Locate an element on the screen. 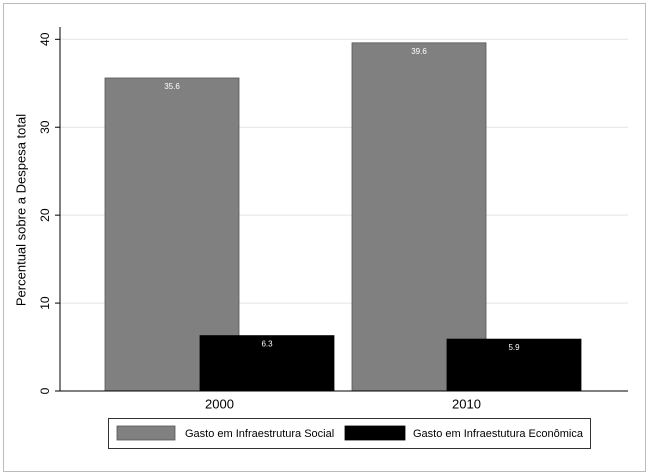 This screenshot has height=476, width=650. y-tick-label: 40 is located at coordinates (45, 39).